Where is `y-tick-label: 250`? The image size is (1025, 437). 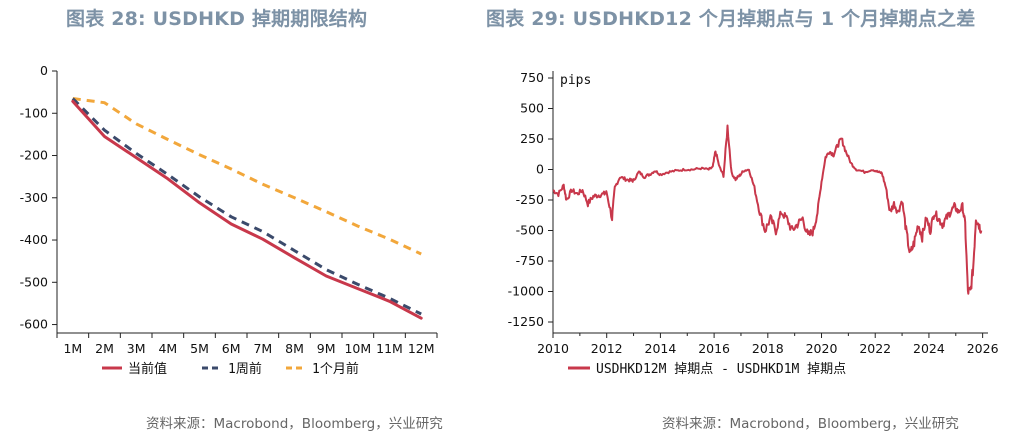
y-tick-label: 250 is located at coordinates (532, 138).